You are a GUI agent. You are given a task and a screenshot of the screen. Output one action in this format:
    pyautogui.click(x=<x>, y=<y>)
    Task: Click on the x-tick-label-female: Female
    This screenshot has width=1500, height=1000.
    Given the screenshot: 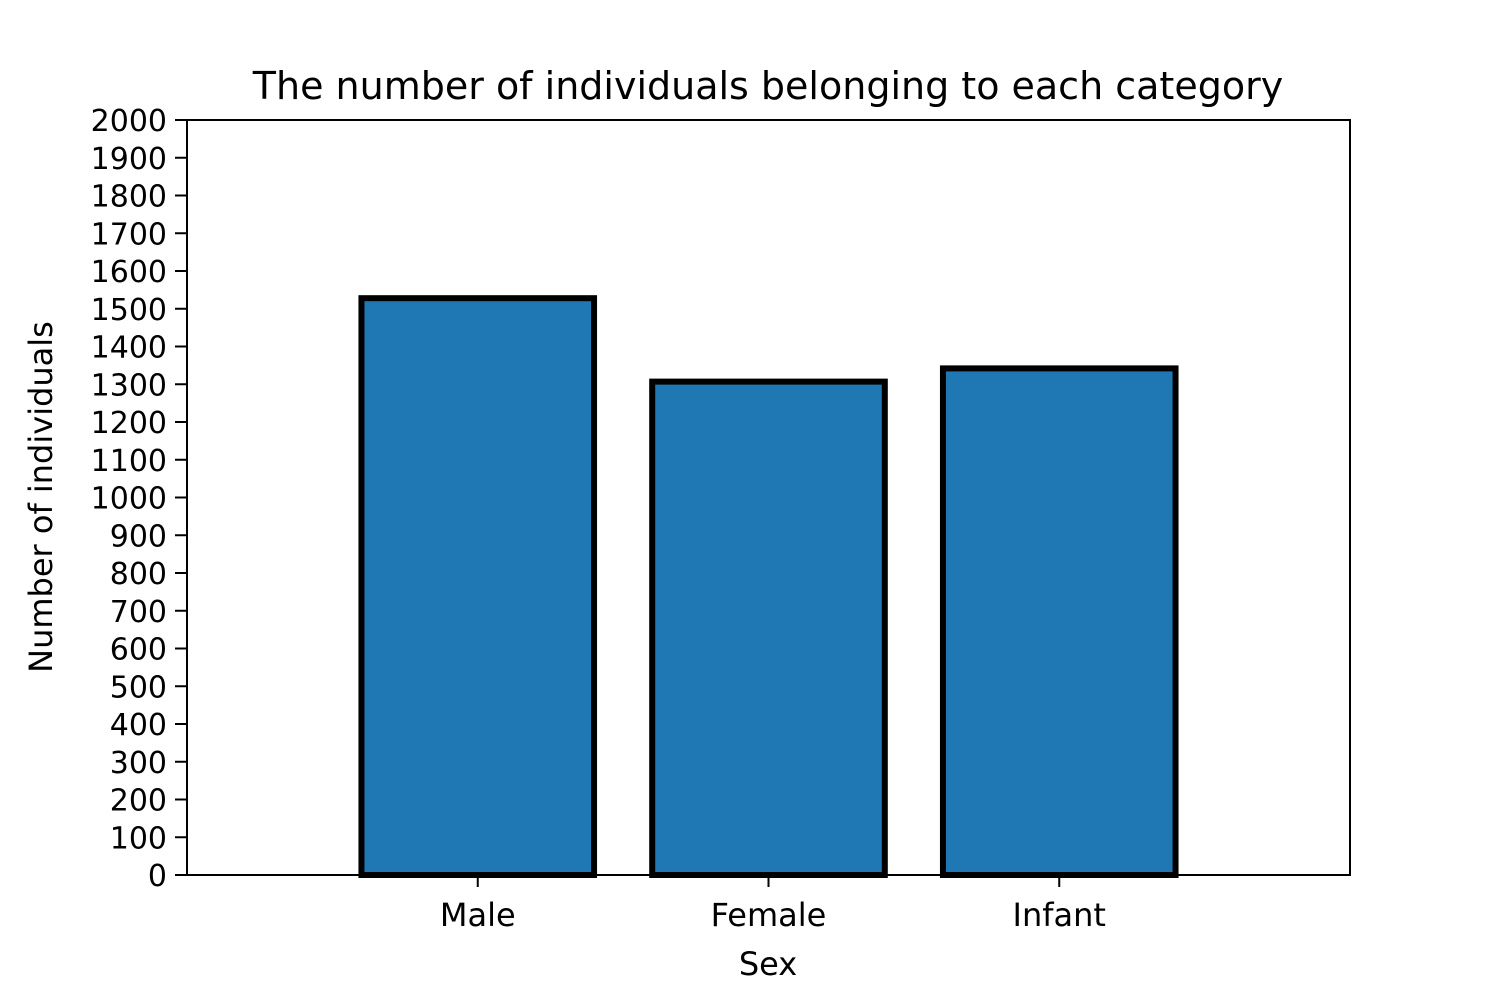 What is the action you would take?
    pyautogui.click(x=769, y=915)
    